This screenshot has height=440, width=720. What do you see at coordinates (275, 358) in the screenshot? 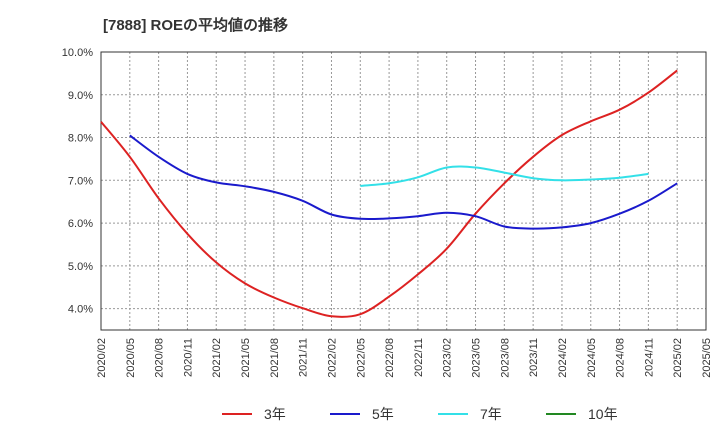
I see `x-tick-label: 2021/08` at bounding box center [275, 358].